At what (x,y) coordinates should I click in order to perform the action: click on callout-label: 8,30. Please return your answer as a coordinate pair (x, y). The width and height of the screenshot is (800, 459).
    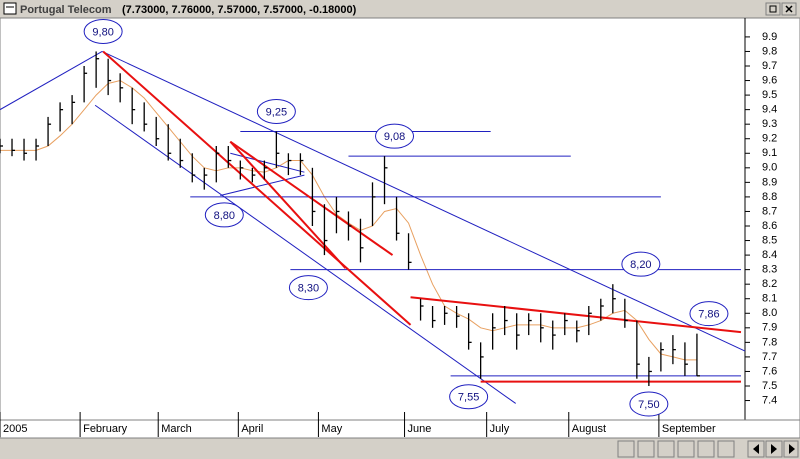
    Looking at the image, I should click on (308, 289).